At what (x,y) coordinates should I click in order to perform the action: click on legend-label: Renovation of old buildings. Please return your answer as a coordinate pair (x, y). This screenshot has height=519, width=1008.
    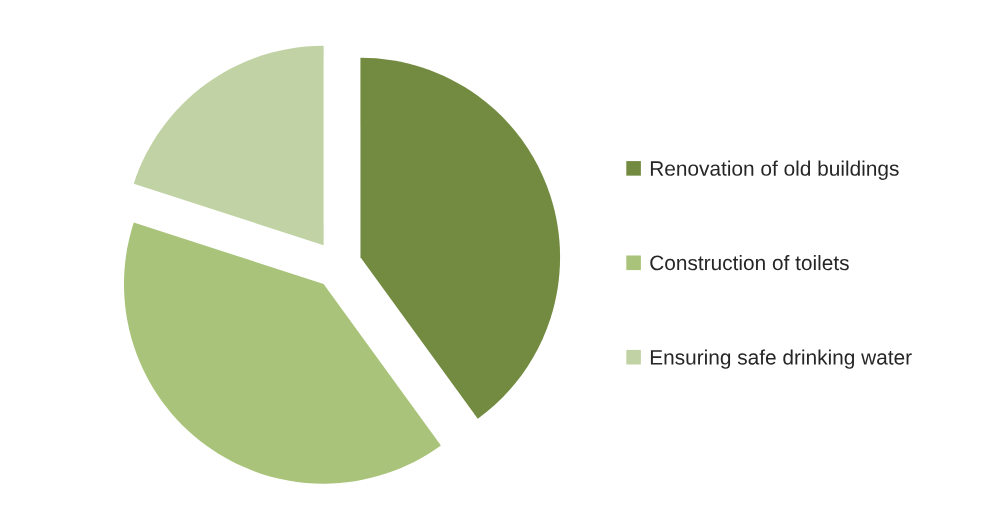
    Looking at the image, I should click on (774, 170).